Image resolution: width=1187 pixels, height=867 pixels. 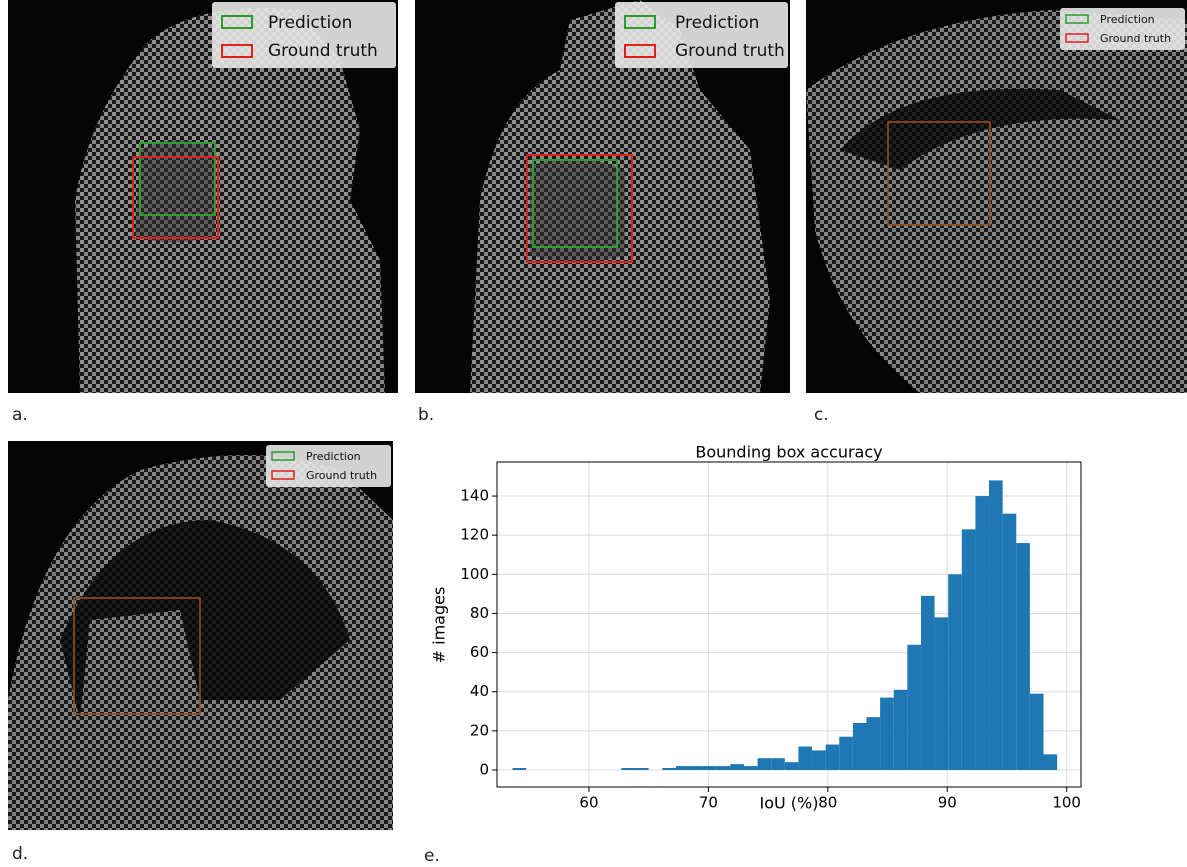 What do you see at coordinates (788, 452) in the screenshot?
I see `chart-title: Bounding box accuracy` at bounding box center [788, 452].